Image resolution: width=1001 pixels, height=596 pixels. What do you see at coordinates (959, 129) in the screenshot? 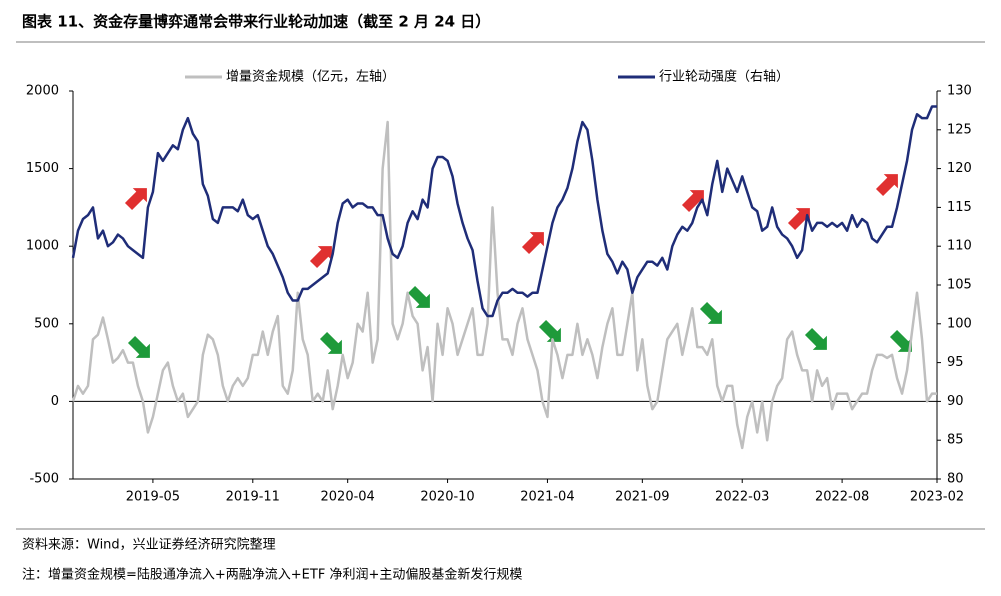
I see `y2-tick-label: 125` at bounding box center [959, 129].